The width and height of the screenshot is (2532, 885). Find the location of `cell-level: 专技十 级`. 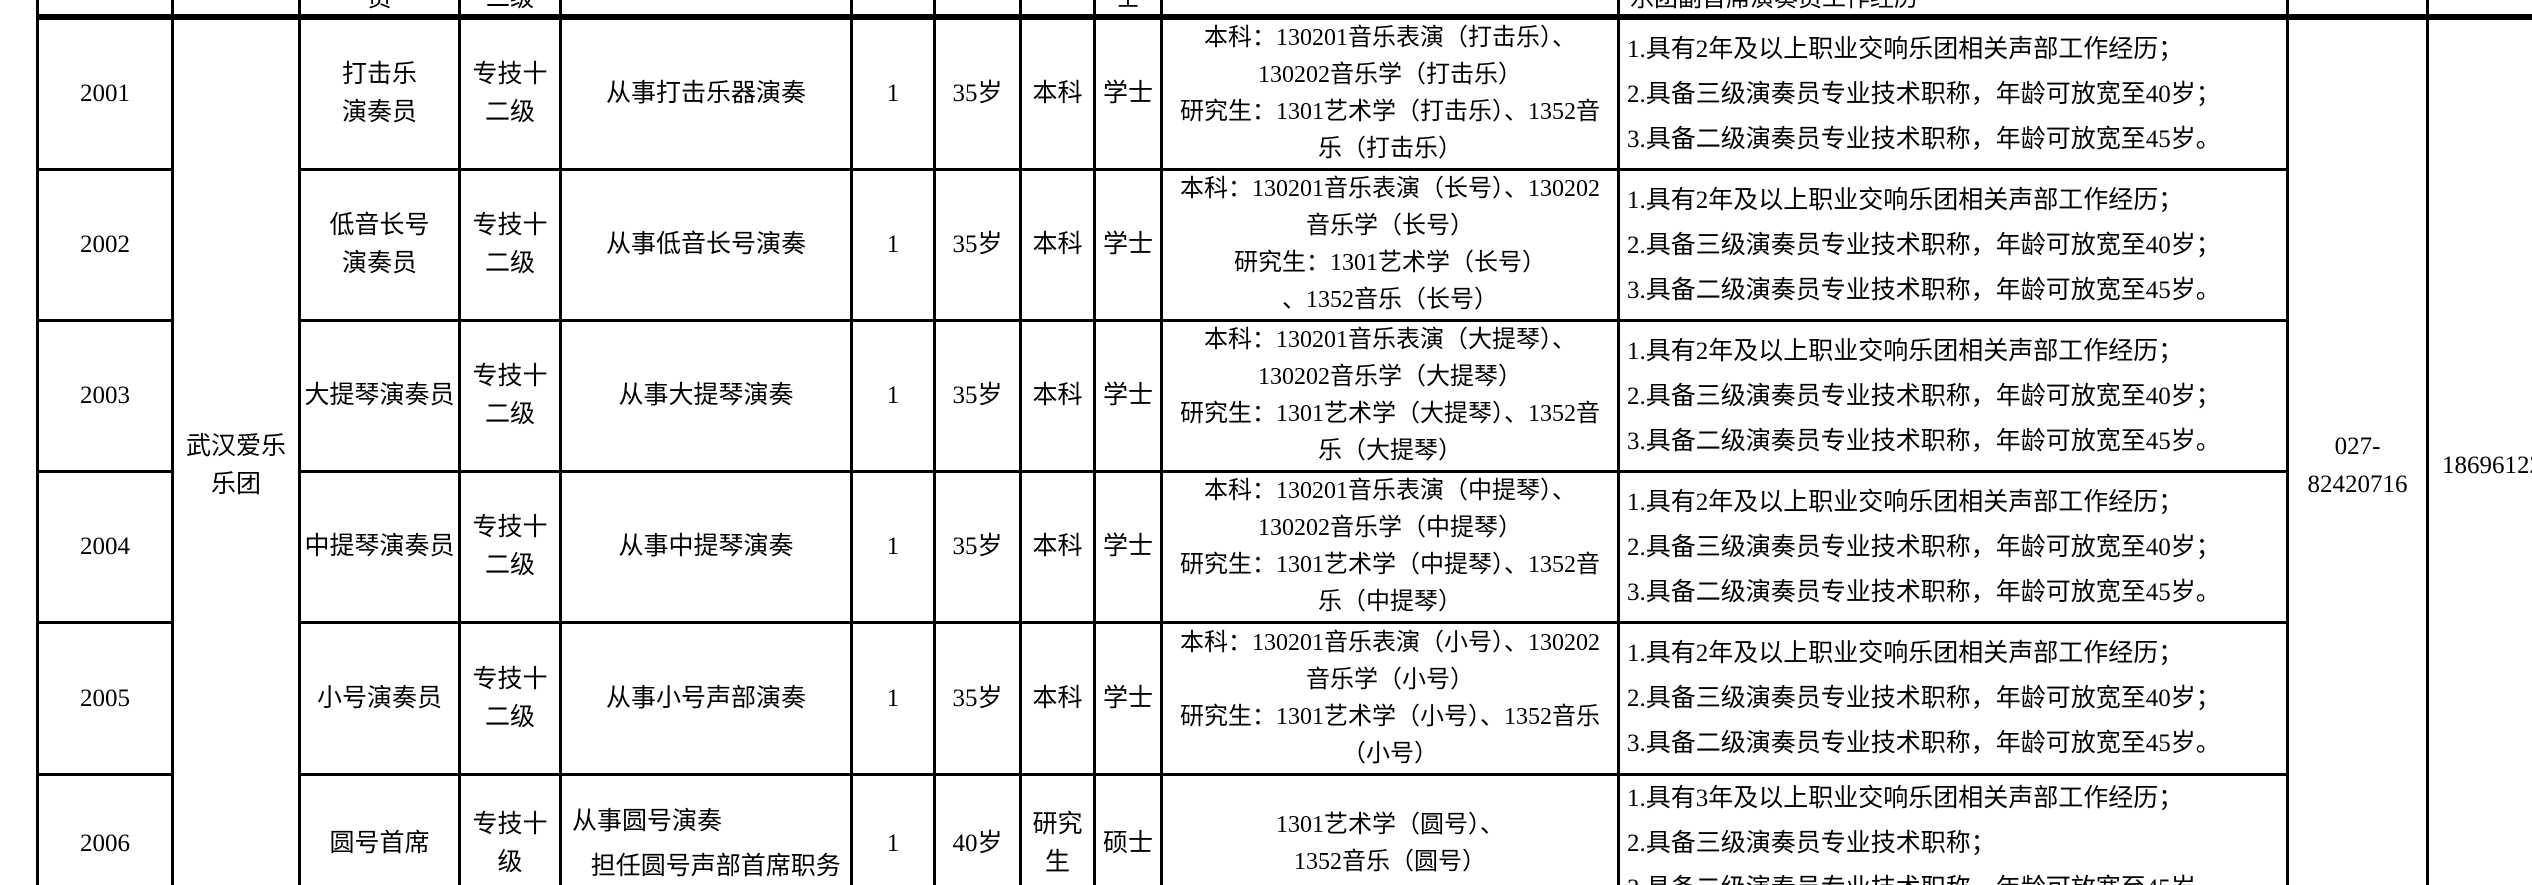

cell-level: 专技十 级 is located at coordinates (510, 829).